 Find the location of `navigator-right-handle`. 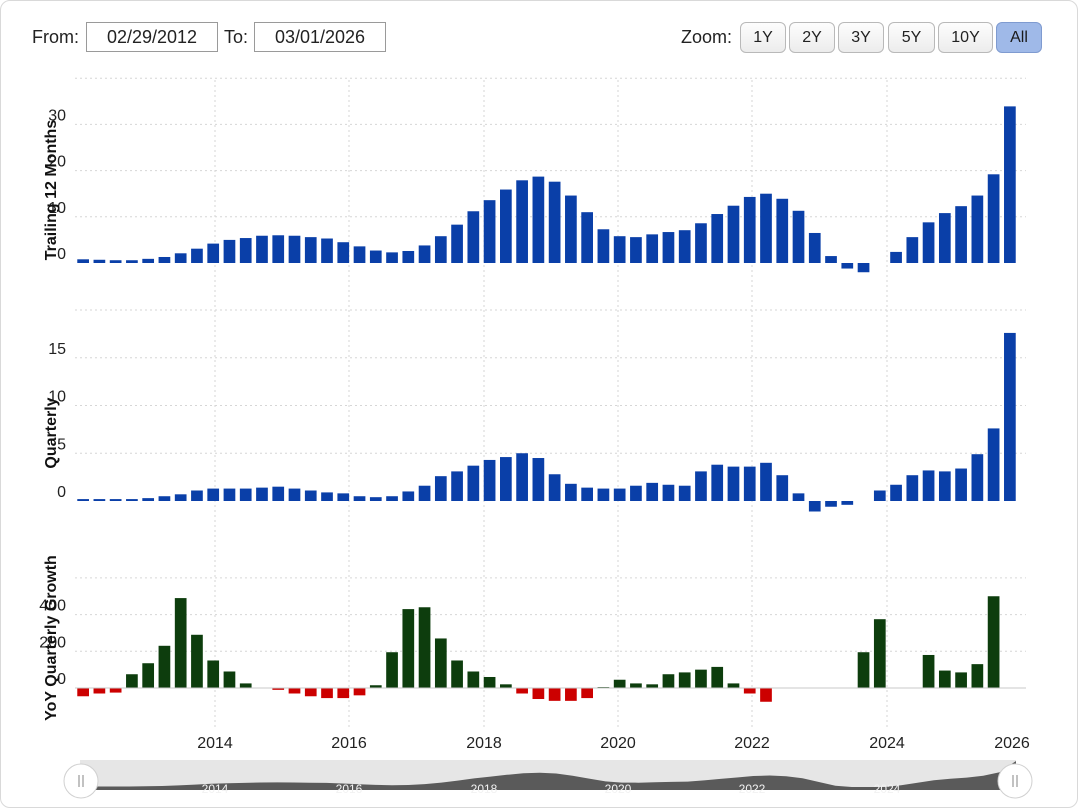

navigator-right-handle is located at coordinates (1015, 781).